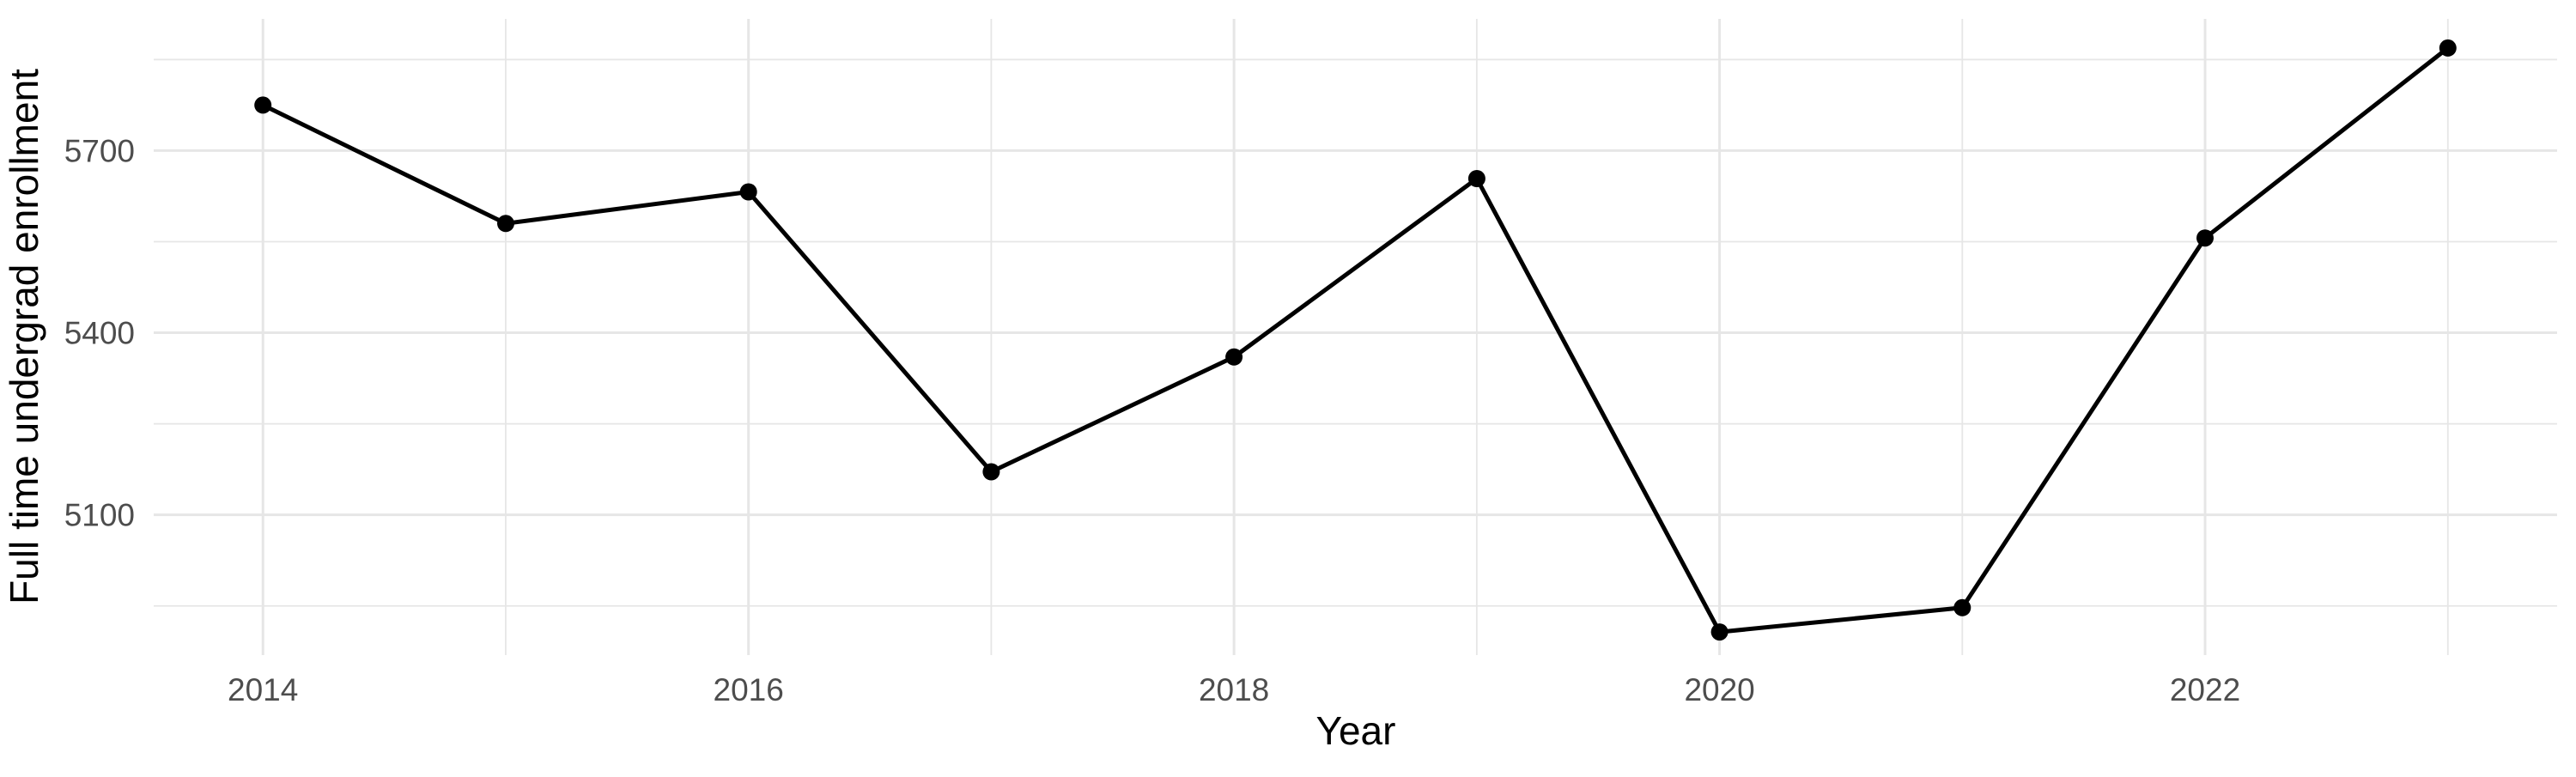 The image size is (2576, 777). What do you see at coordinates (1356, 730) in the screenshot?
I see `x-axis-title: Year` at bounding box center [1356, 730].